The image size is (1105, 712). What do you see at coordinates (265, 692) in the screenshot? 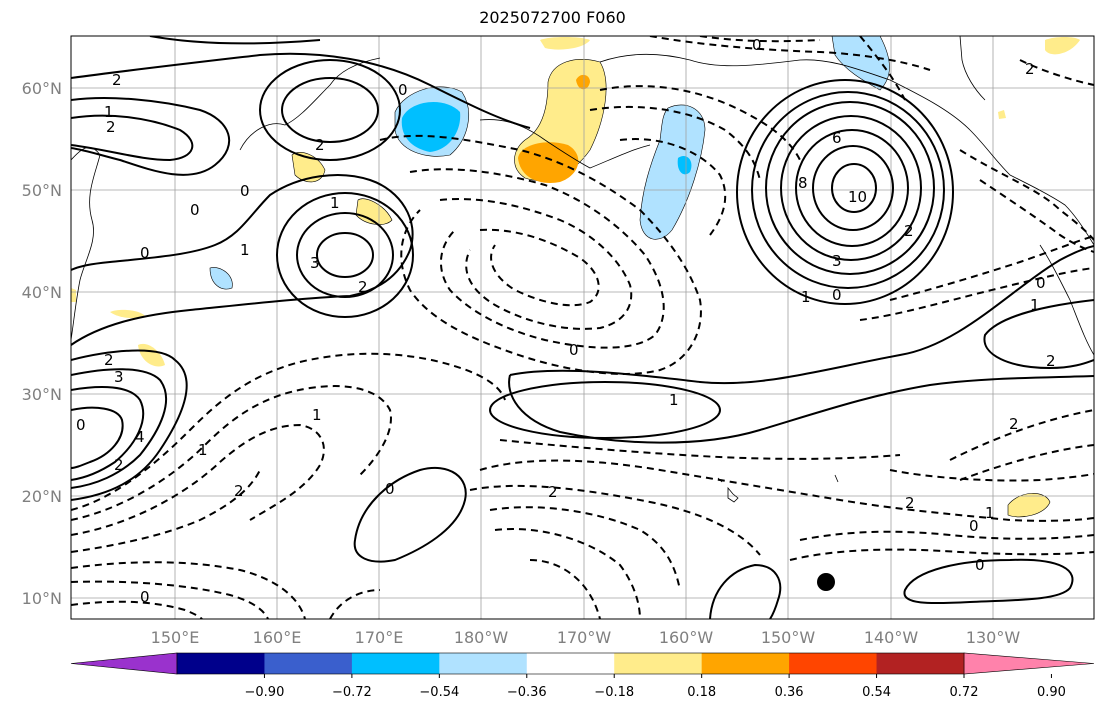
I see `colorbar-tick-label: −0.90` at bounding box center [265, 692].